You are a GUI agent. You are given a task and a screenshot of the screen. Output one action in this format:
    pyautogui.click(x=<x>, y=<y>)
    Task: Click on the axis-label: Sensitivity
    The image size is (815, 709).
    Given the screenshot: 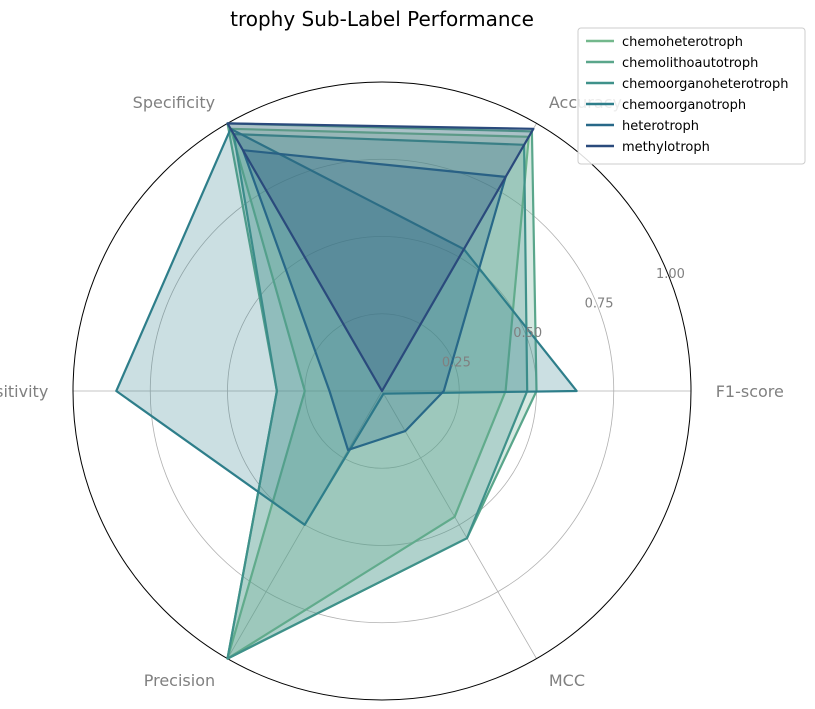 What is the action you would take?
    pyautogui.click(x=24, y=391)
    